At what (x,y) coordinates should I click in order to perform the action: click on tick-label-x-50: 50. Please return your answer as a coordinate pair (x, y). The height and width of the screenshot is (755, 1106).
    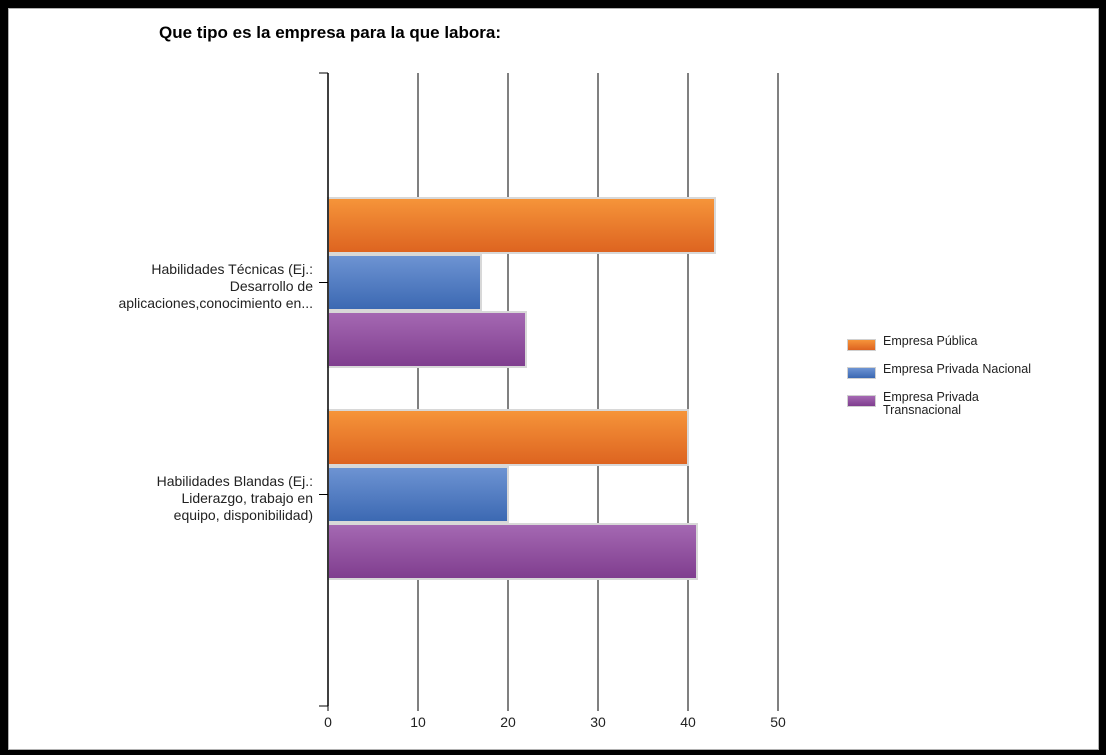
    Looking at the image, I should click on (778, 722).